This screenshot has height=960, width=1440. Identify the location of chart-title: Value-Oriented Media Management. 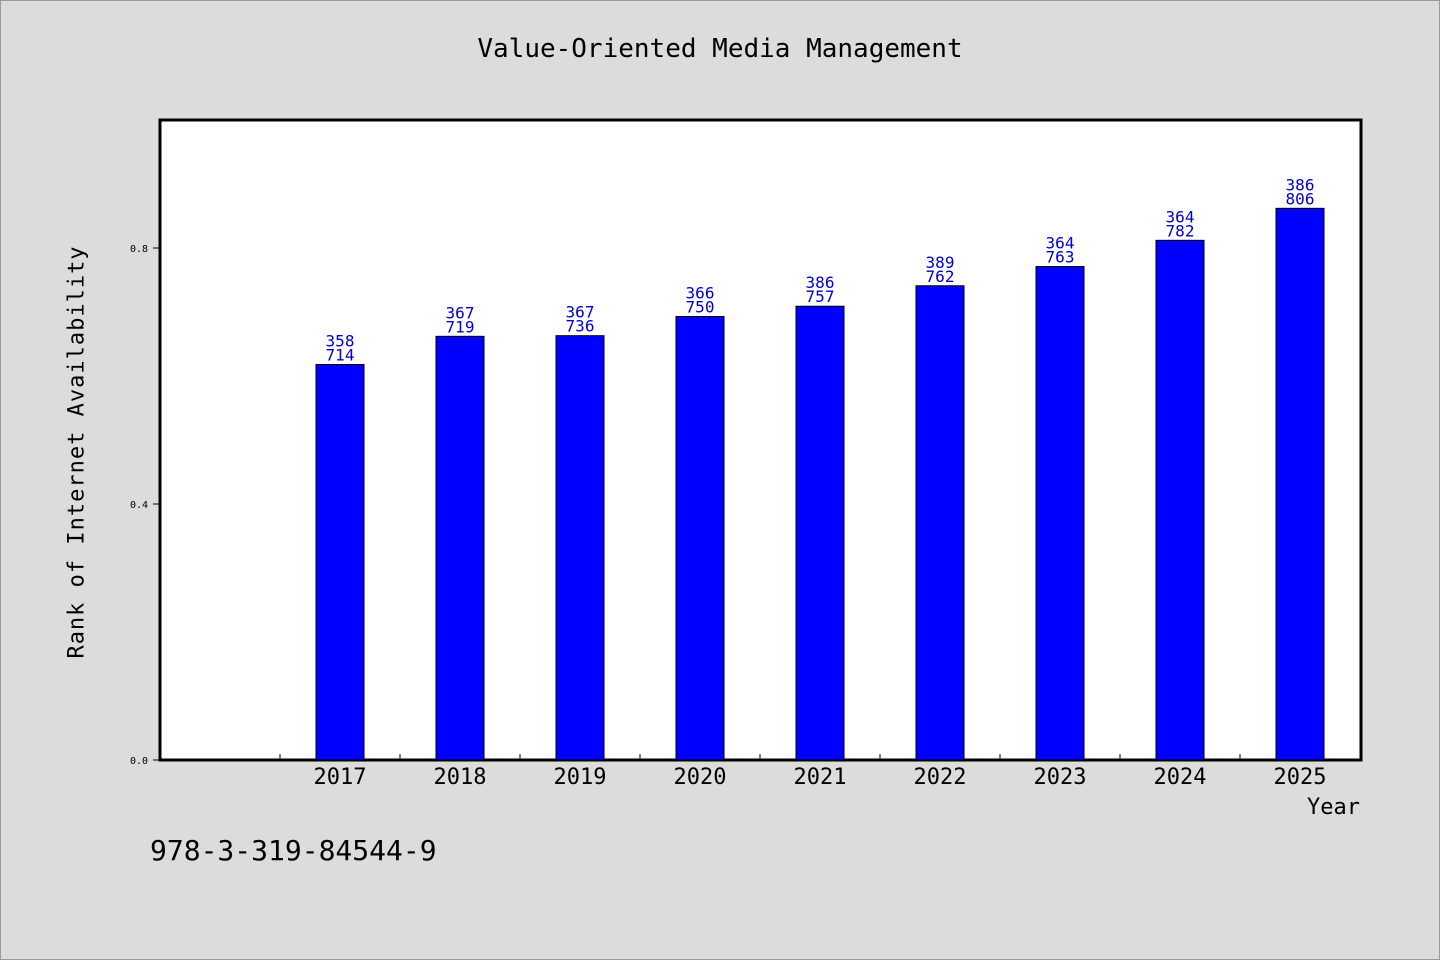
(720, 49).